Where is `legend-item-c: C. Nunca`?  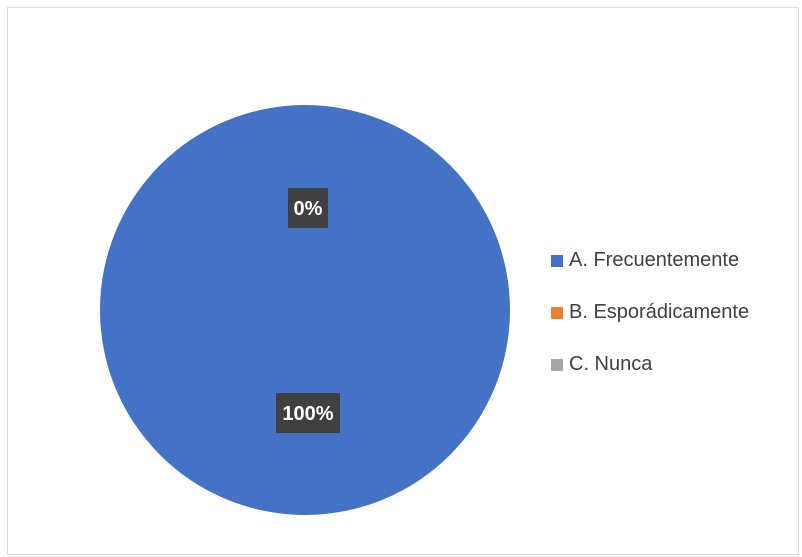 legend-item-c: C. Nunca is located at coordinates (650, 364).